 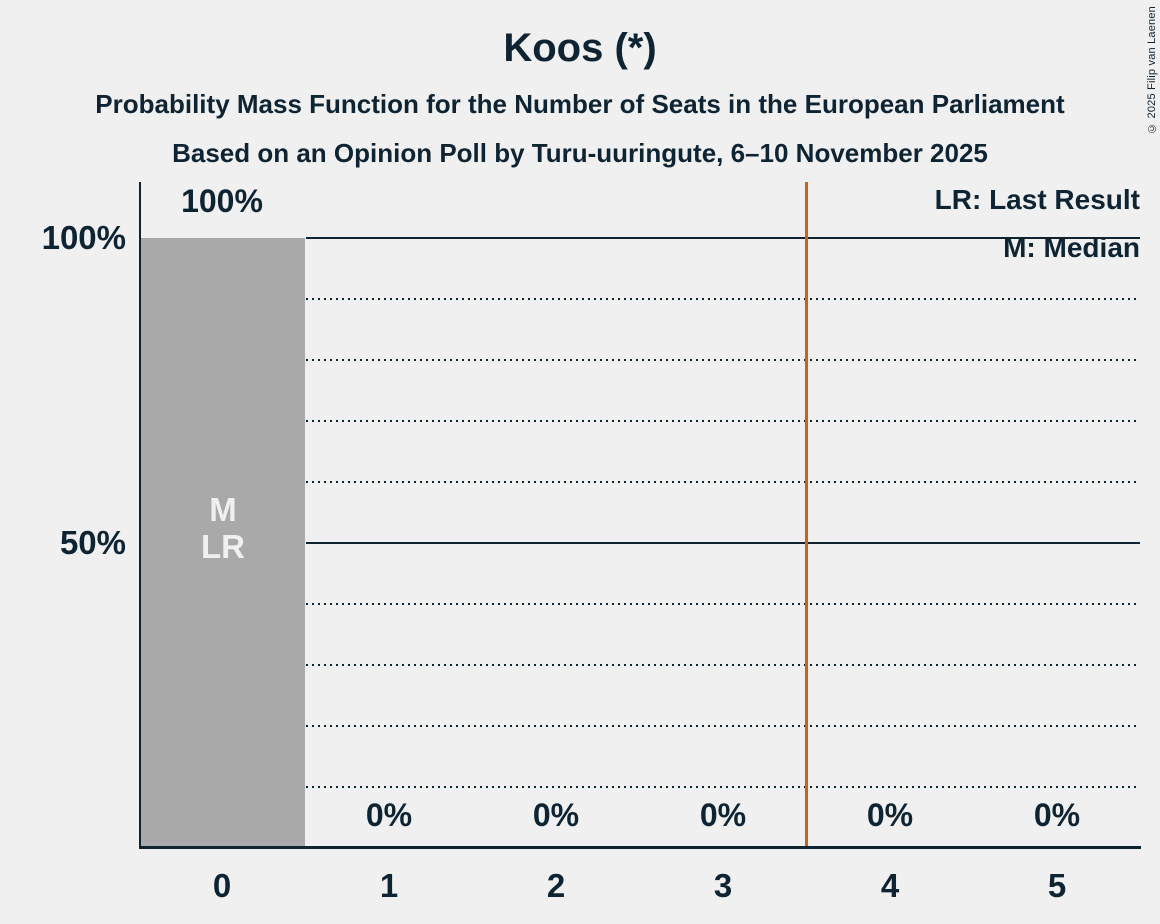 What do you see at coordinates (723, 665) in the screenshot?
I see `gridline-30pct` at bounding box center [723, 665].